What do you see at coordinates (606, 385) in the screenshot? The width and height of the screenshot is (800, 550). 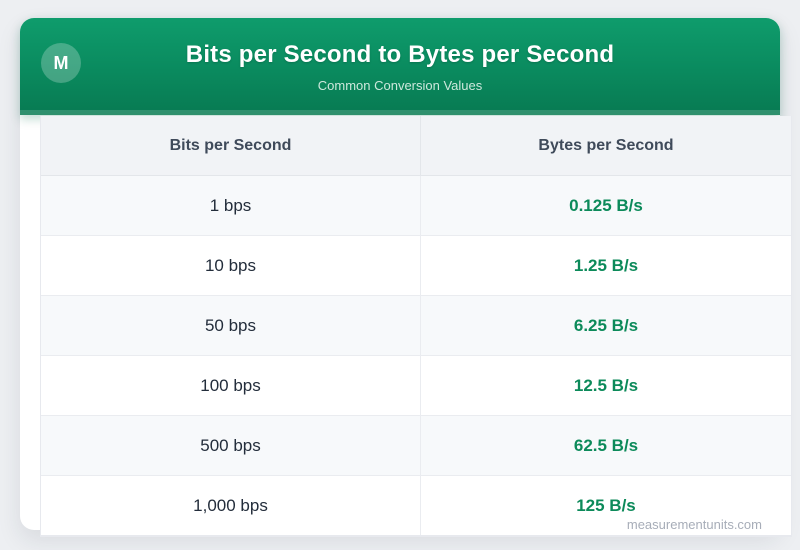 I see `bytes-value: 12.5 B/s` at bounding box center [606, 385].